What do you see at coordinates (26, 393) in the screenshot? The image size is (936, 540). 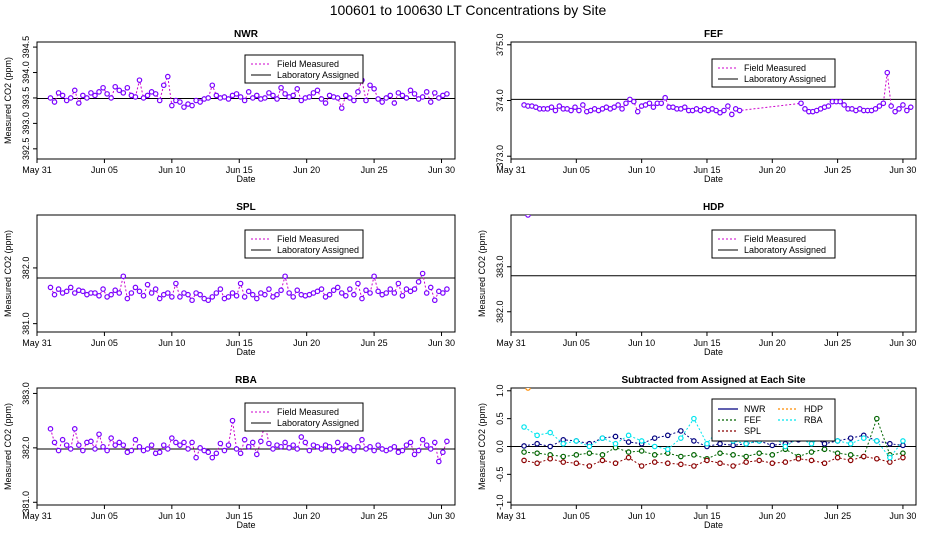 I see `y-tick-label: 383.0` at bounding box center [26, 393].